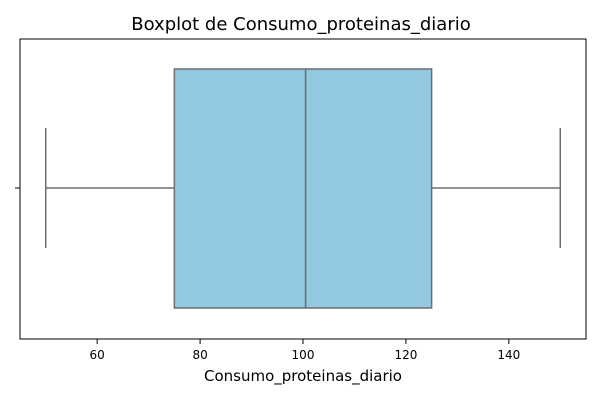  Describe the element at coordinates (97, 355) in the screenshot. I see `x-tick-label: 60` at that location.